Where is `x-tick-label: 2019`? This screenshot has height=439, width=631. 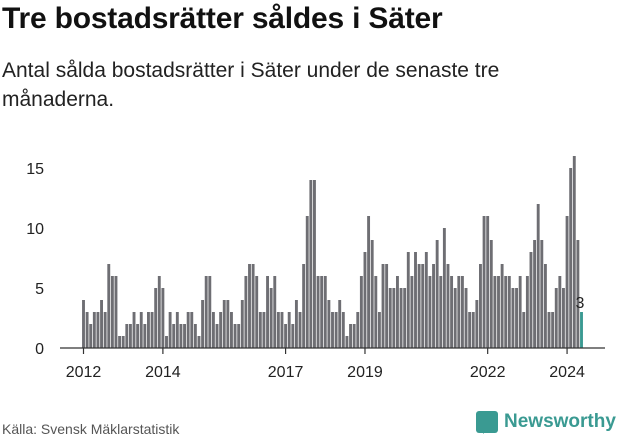 x-tick-label: 2019 is located at coordinates (365, 372).